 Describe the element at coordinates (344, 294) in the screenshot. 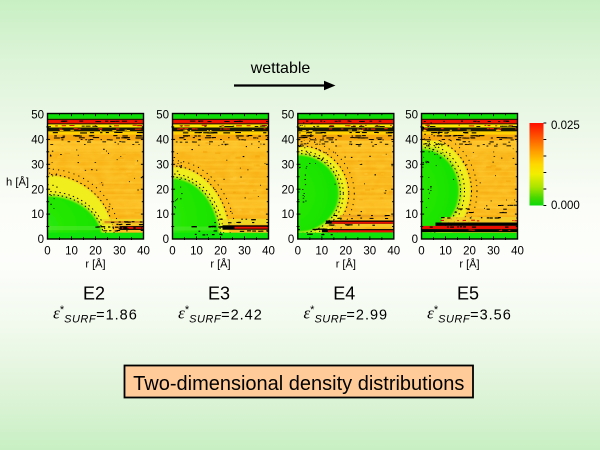

I see `svg-text: E4` at that location.